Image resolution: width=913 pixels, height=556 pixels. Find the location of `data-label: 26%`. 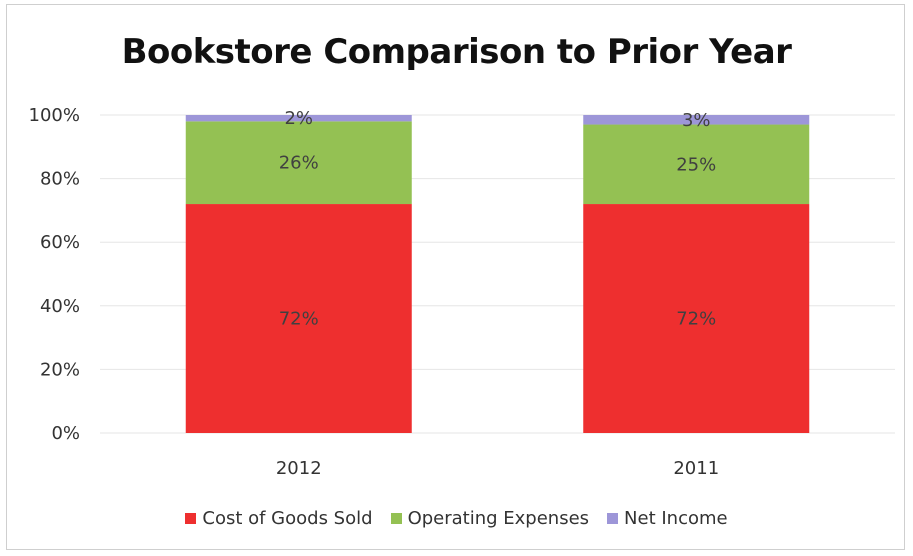

data-label: 26% is located at coordinates (299, 163).